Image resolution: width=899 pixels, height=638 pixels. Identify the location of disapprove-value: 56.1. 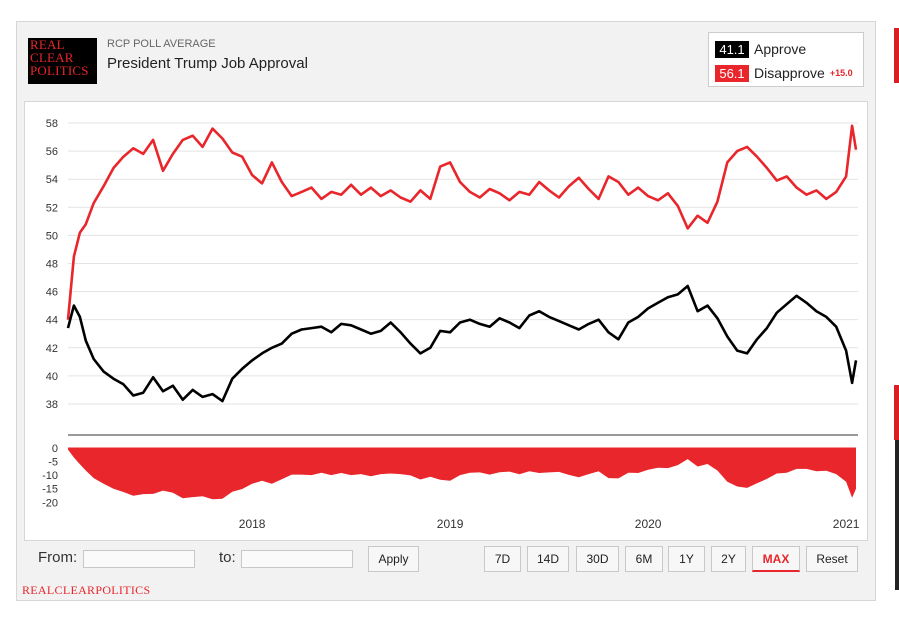
(732, 73).